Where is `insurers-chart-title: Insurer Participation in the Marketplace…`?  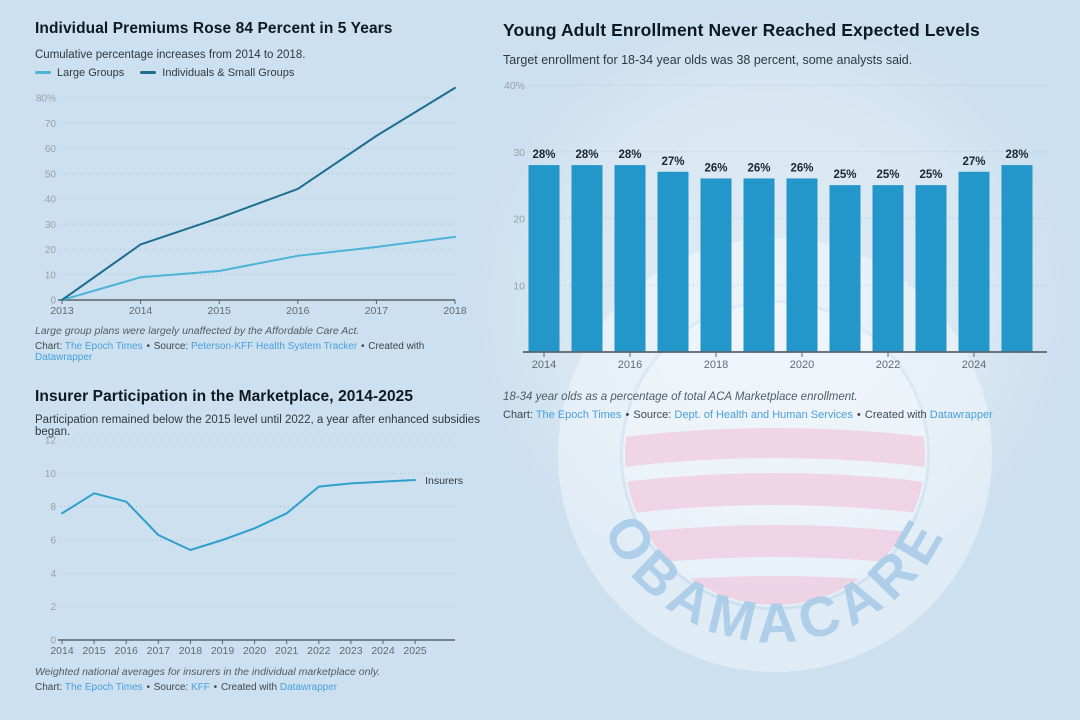 insurers-chart-title: Insurer Participation in the Marketplace… is located at coordinates (224, 396).